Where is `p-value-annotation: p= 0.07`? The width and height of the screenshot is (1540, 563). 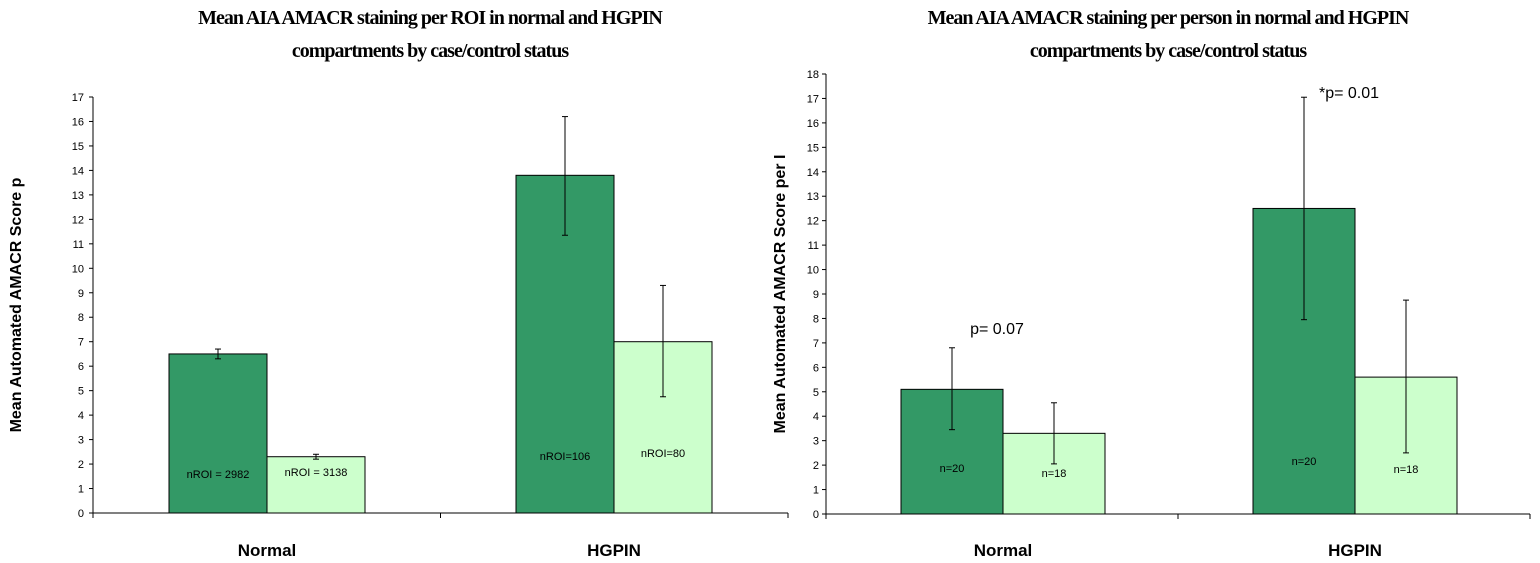
p-value-annotation: p= 0.07 is located at coordinates (997, 329).